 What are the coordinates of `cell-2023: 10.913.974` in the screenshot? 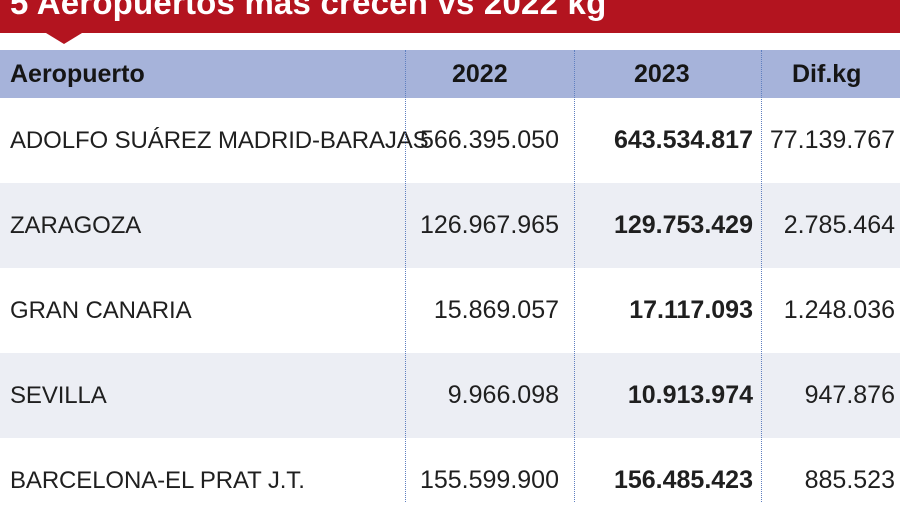 It's located at (690, 395).